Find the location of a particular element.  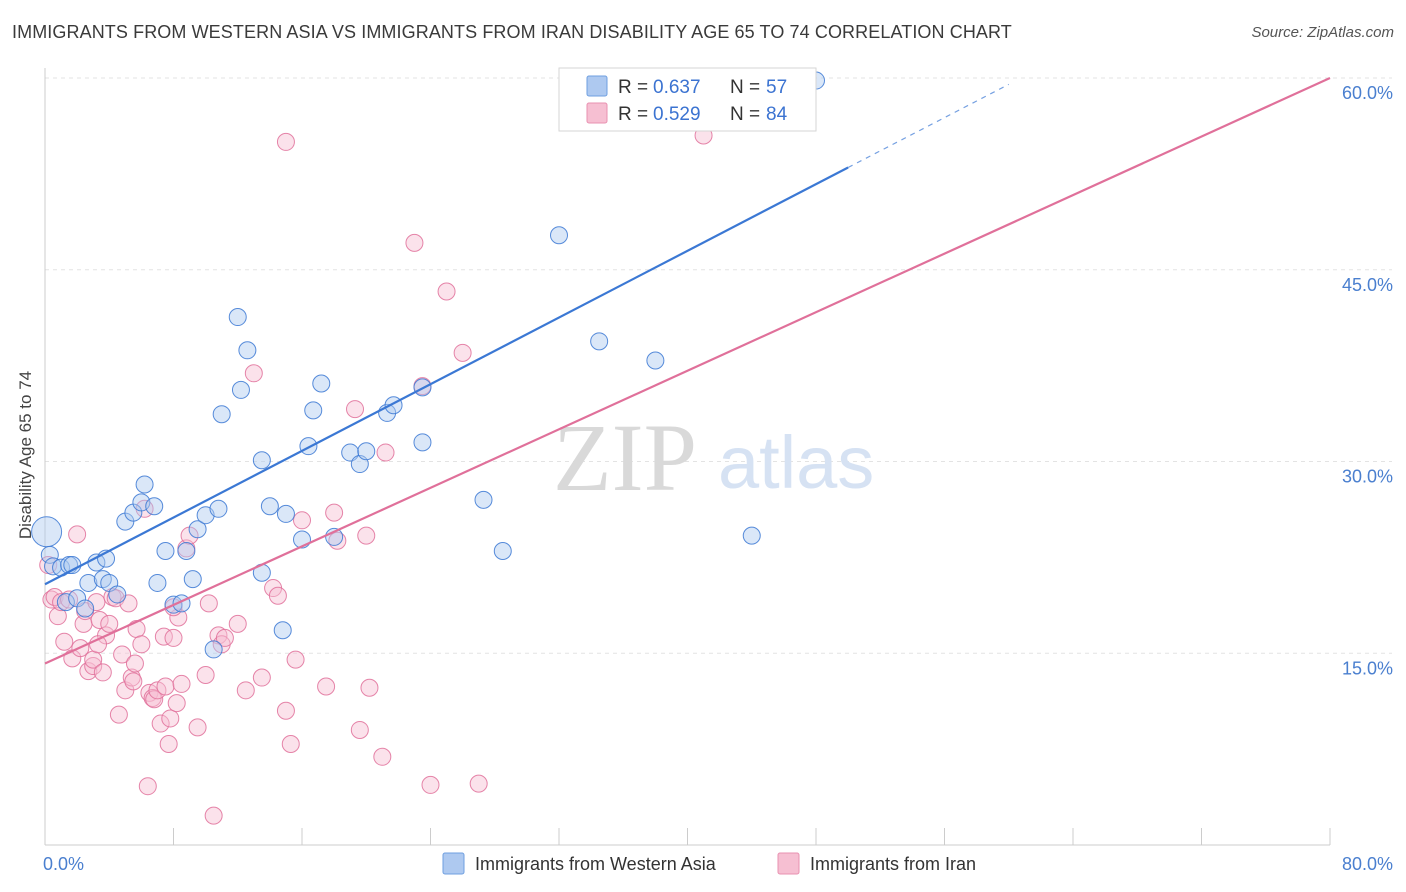

watermark-zip: ZIP is located at coordinates (625, 457).